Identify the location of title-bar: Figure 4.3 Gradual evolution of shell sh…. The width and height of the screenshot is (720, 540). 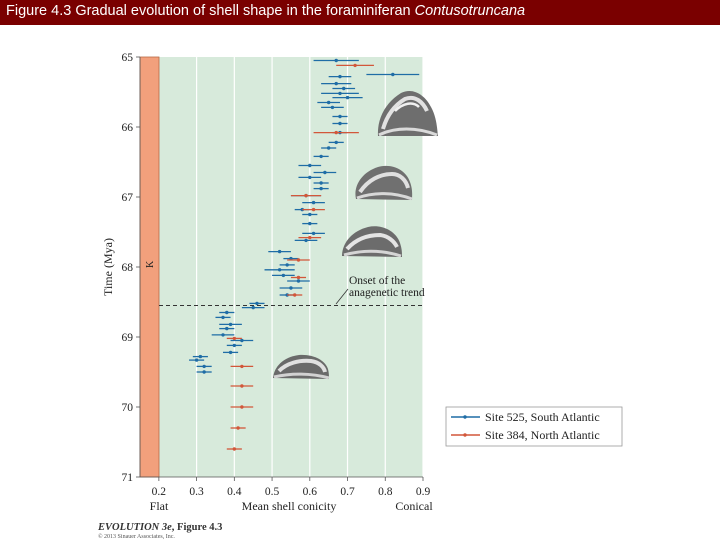
(360, 12).